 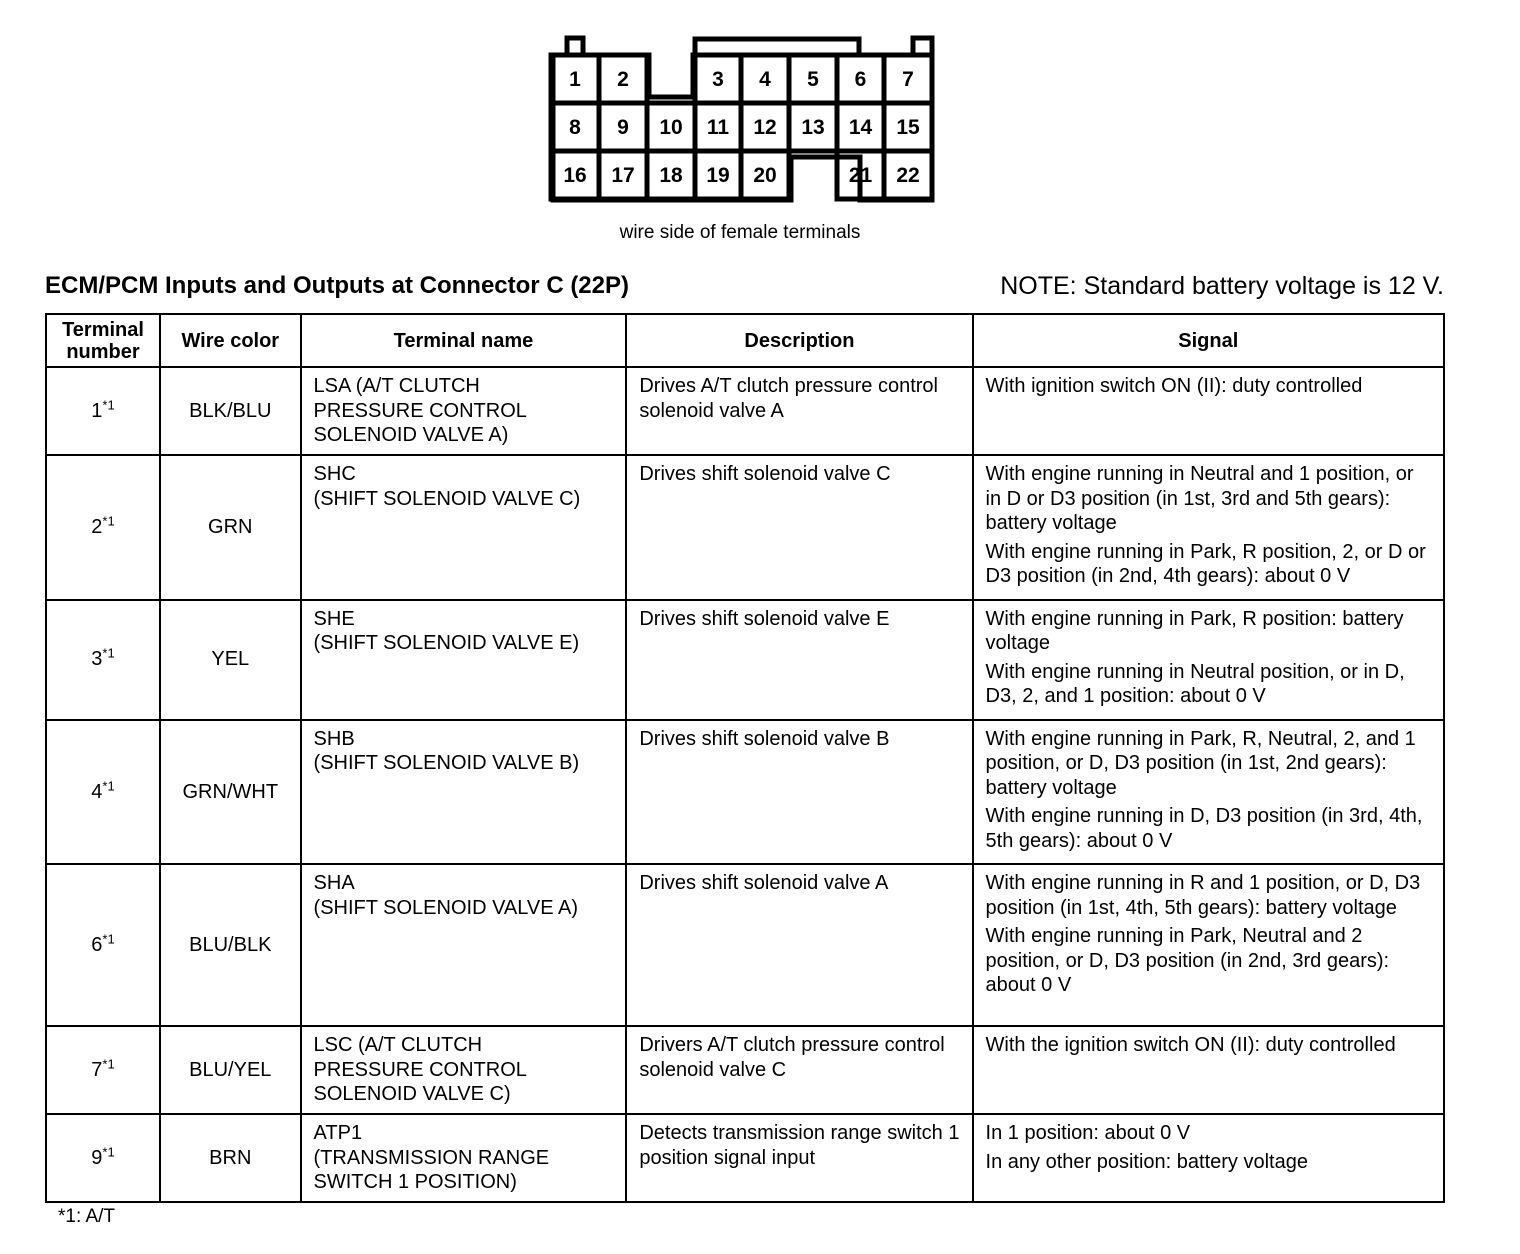 I want to click on terminal-name: SHC (SHIFT SOLENOID VALVE C), so click(x=463, y=527).